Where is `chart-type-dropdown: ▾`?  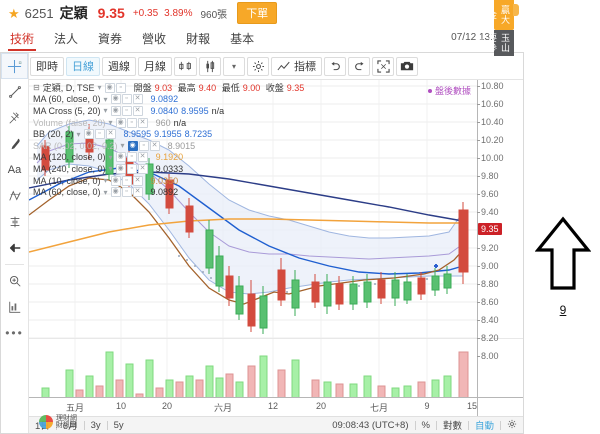 chart-type-dropdown: ▾ is located at coordinates (234, 66).